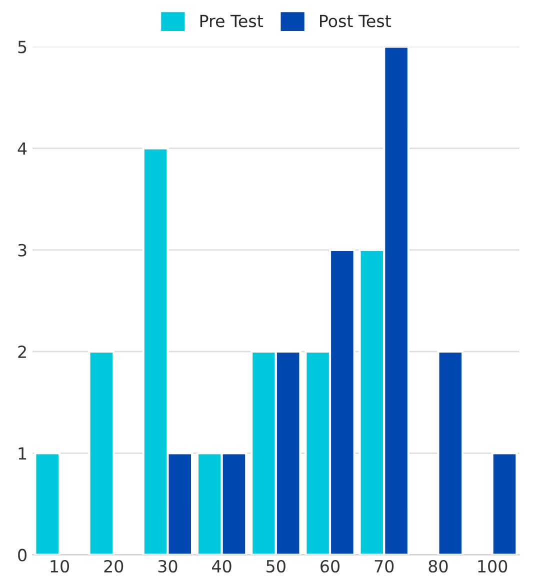 This screenshot has width=541, height=584. I want to click on y-tick-label: 1, so click(22, 453).